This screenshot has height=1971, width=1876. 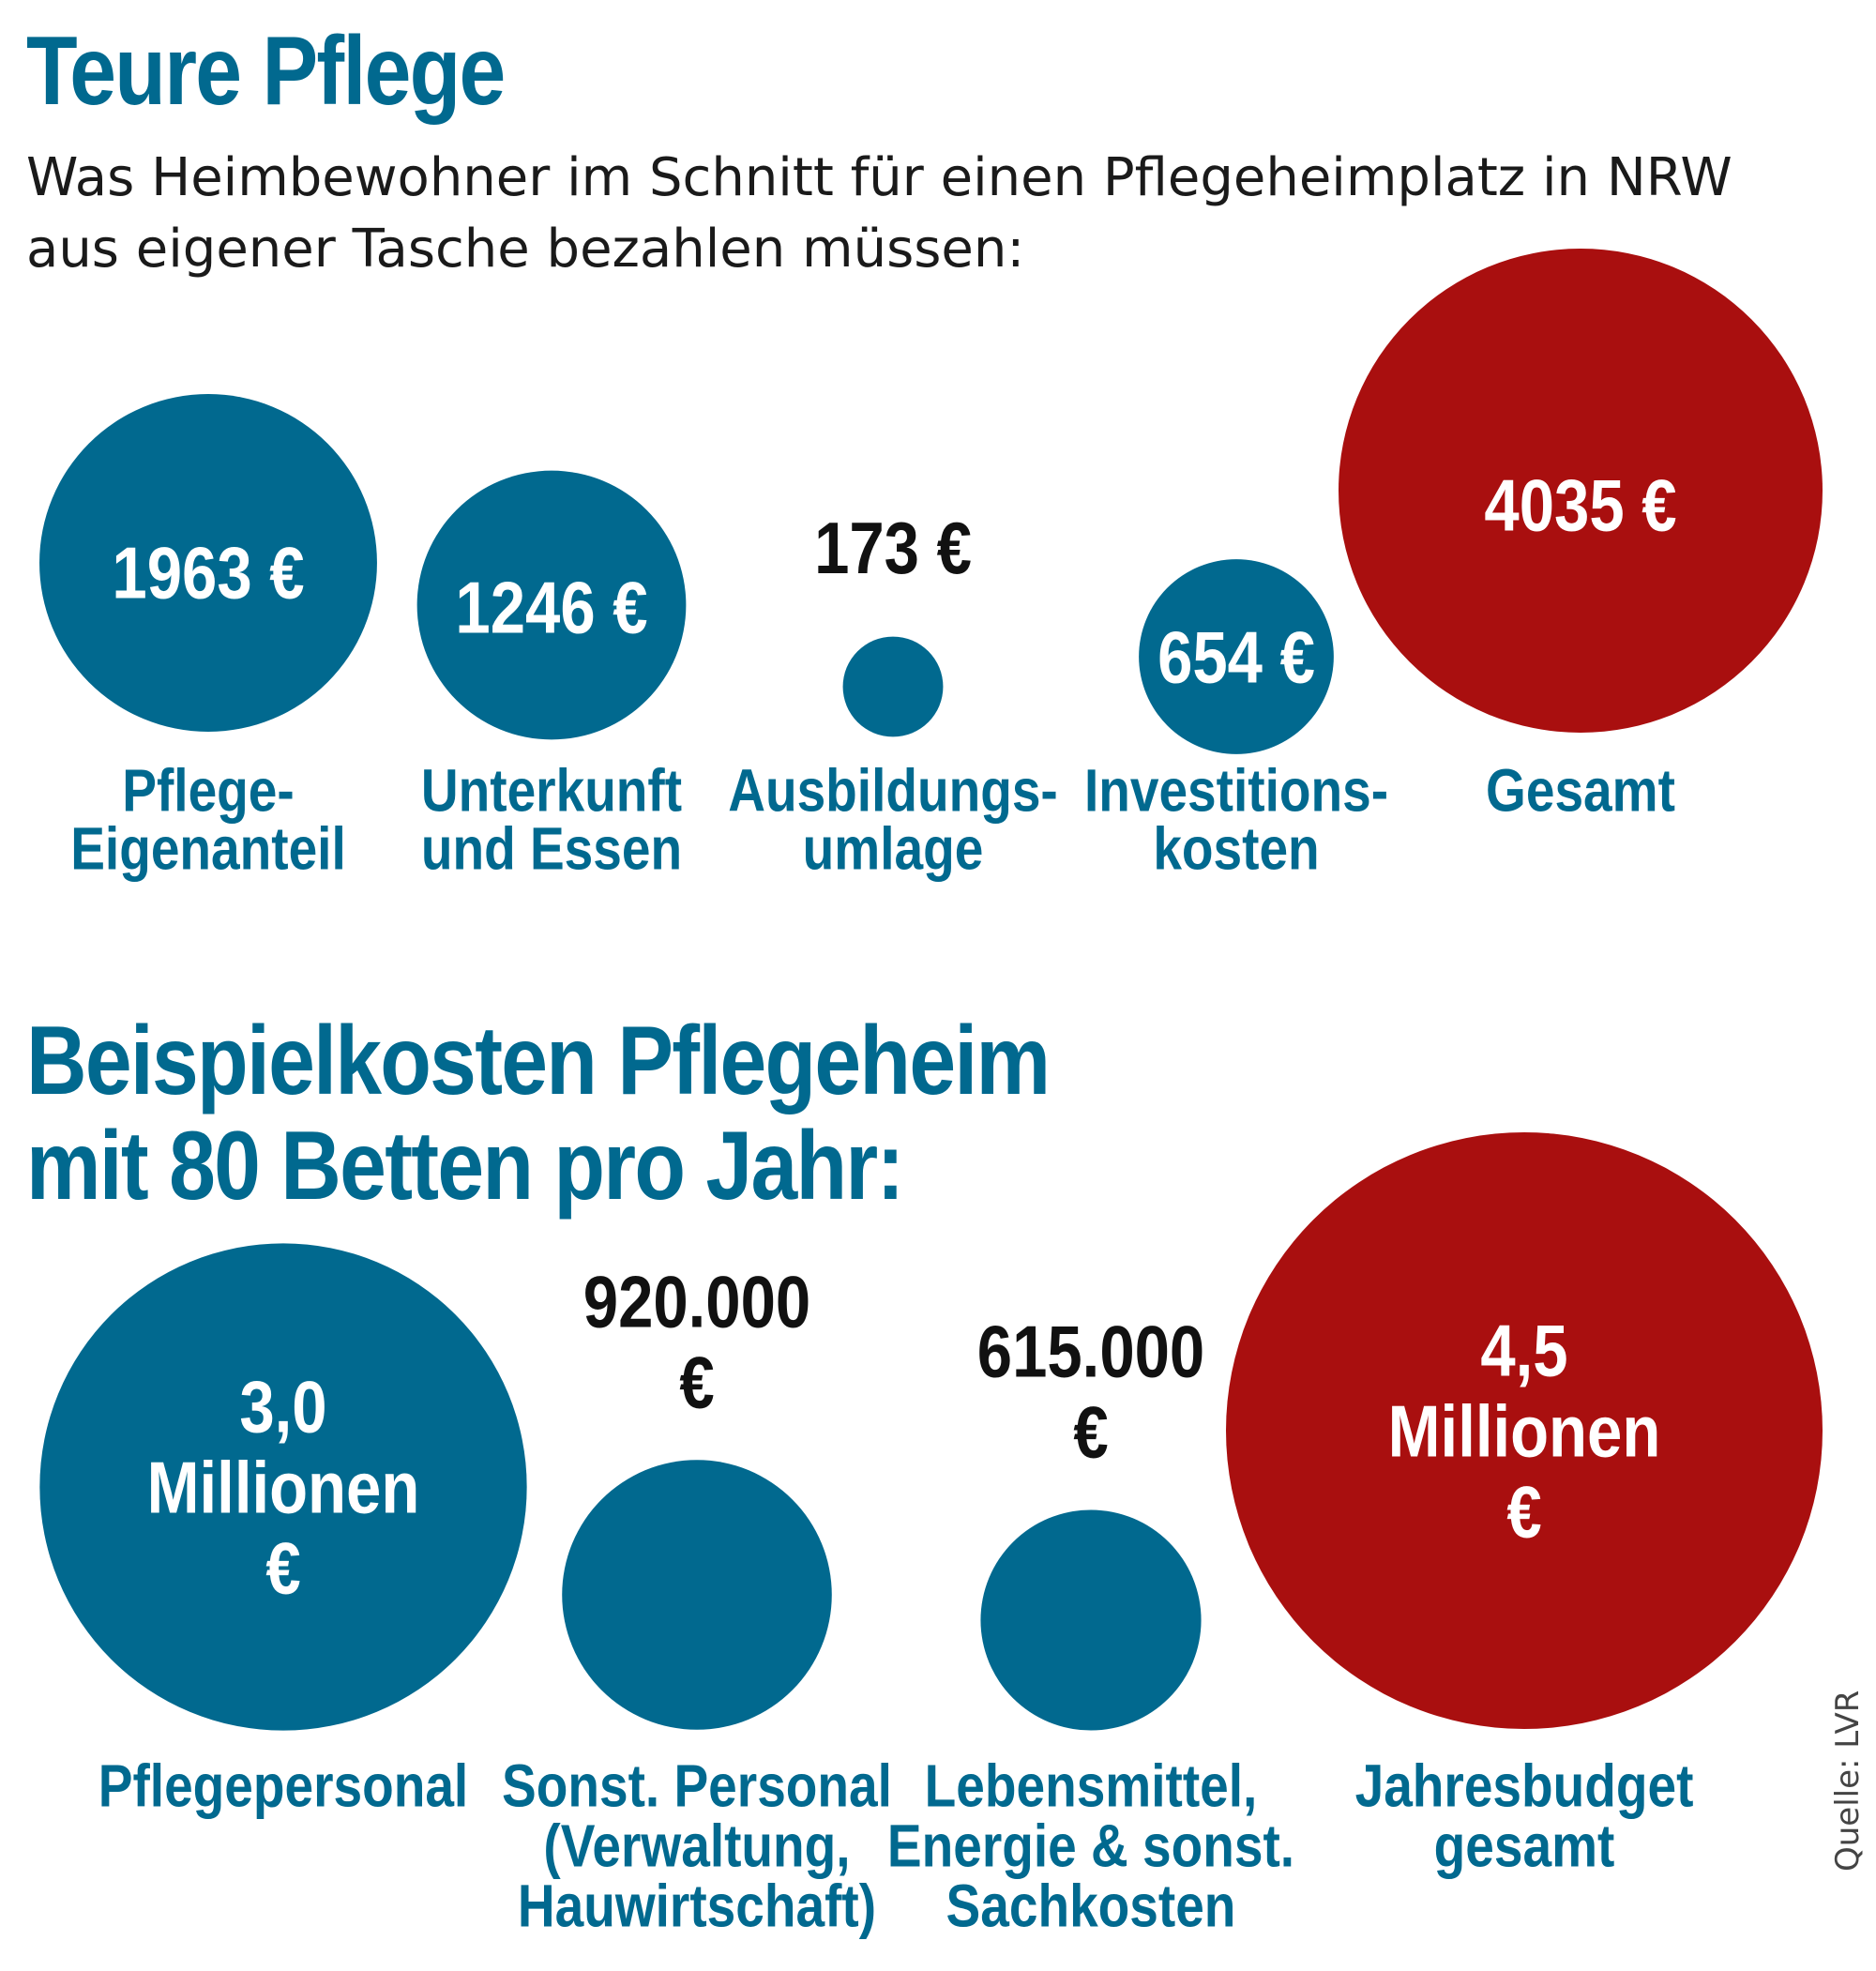 What do you see at coordinates (551, 819) in the screenshot?
I see `category-label-0-1: Unterkunft und Essen` at bounding box center [551, 819].